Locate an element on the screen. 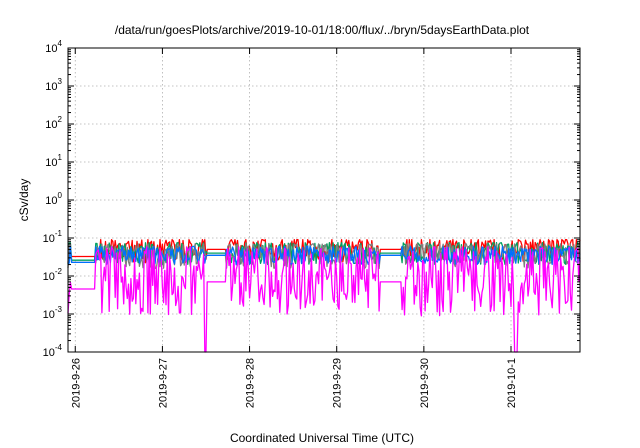 This screenshot has height=448, width=640. x-tick-label: 2019-10-1 is located at coordinates (512, 383).